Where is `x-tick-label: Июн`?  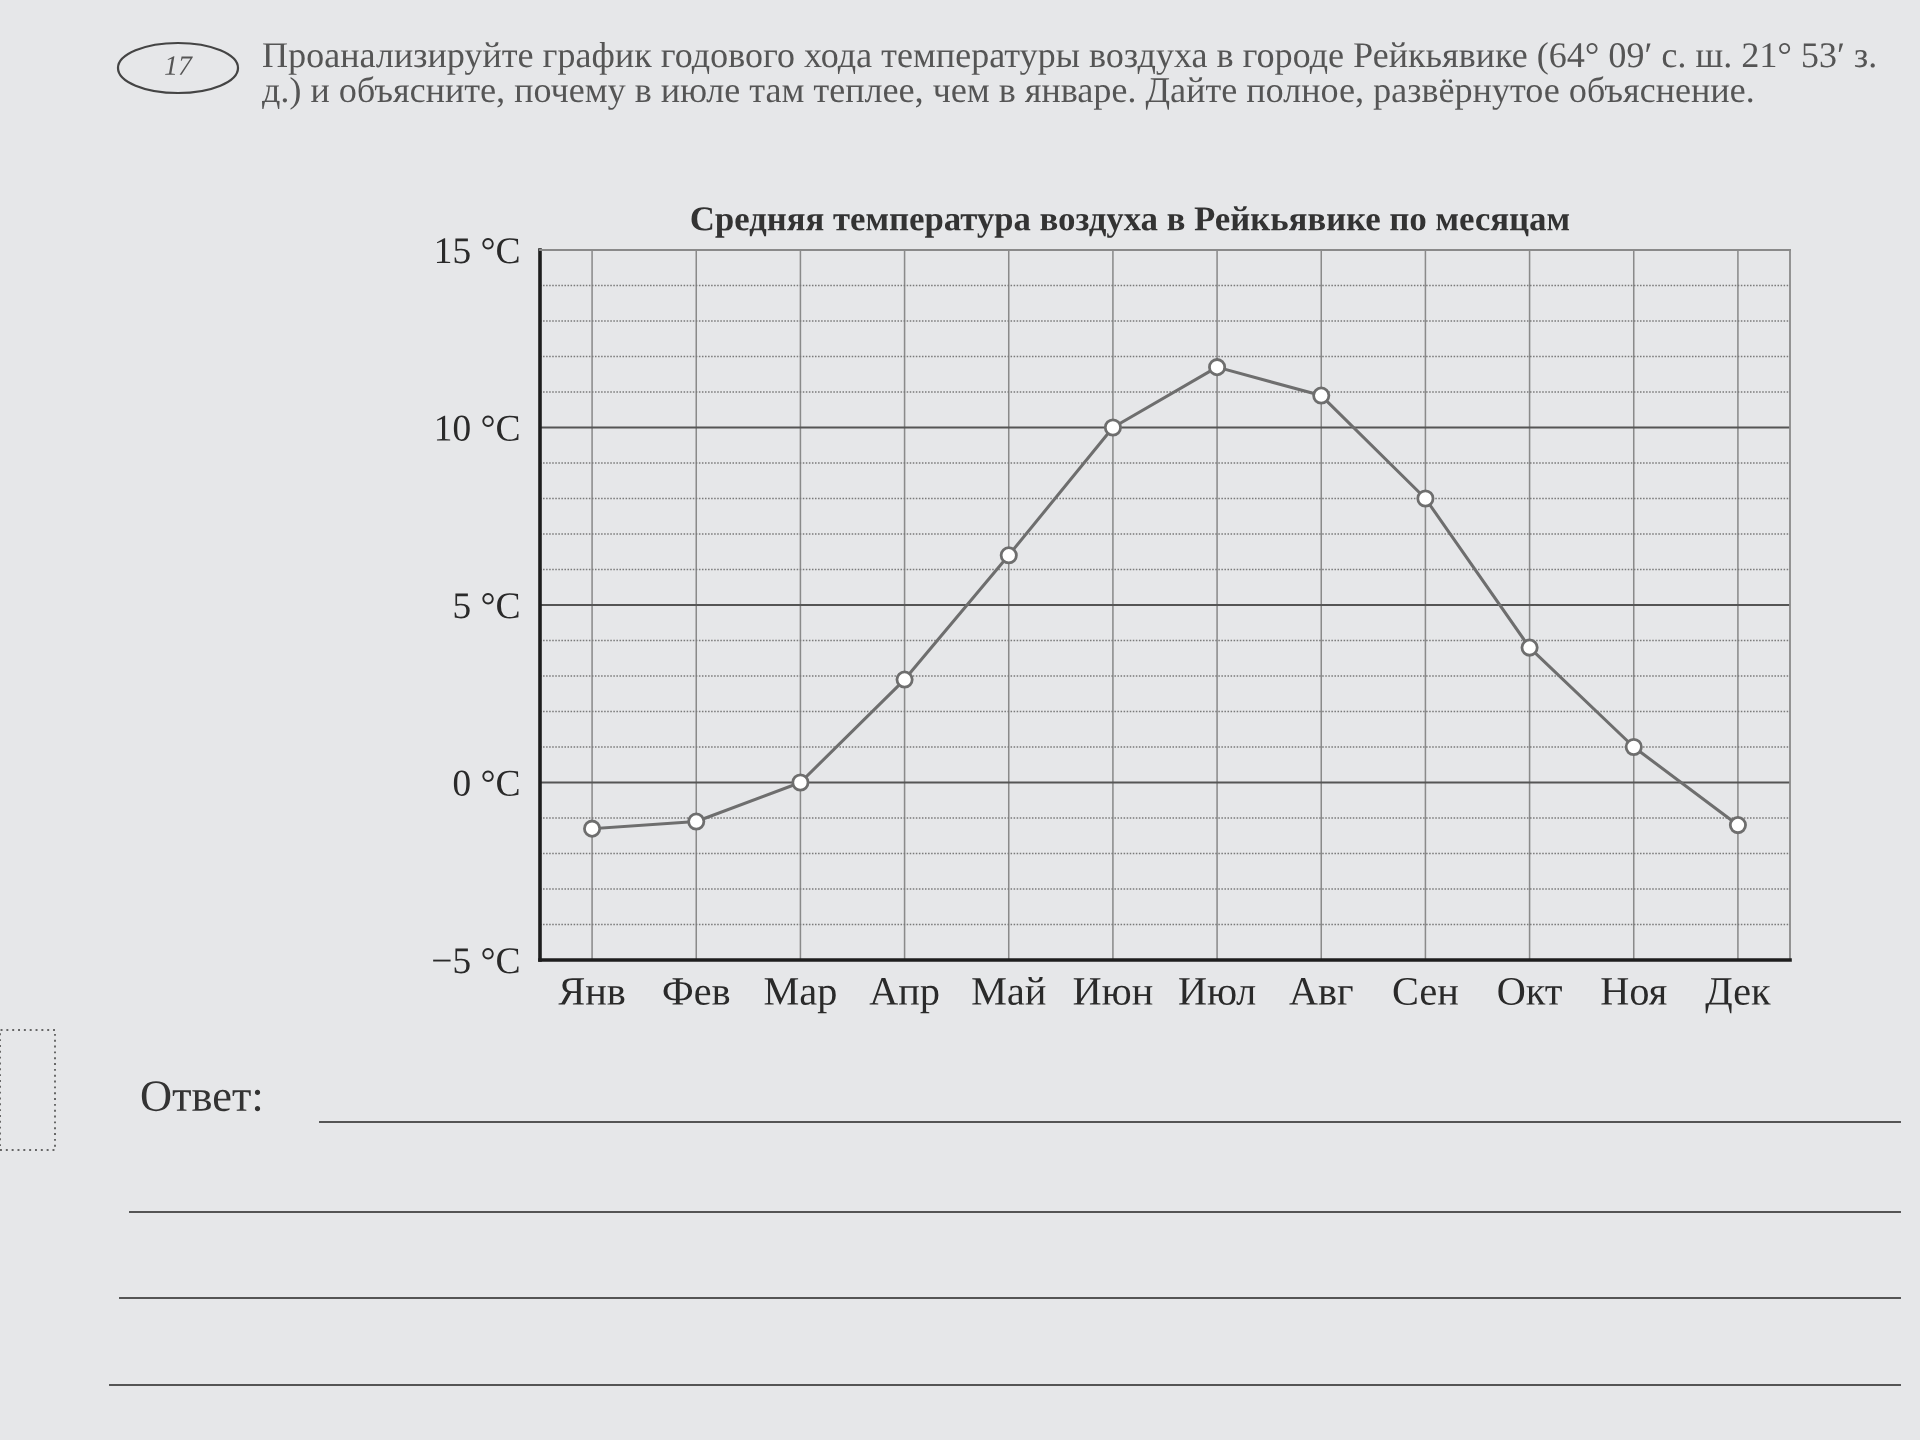
x-tick-label: Июн is located at coordinates (1113, 992).